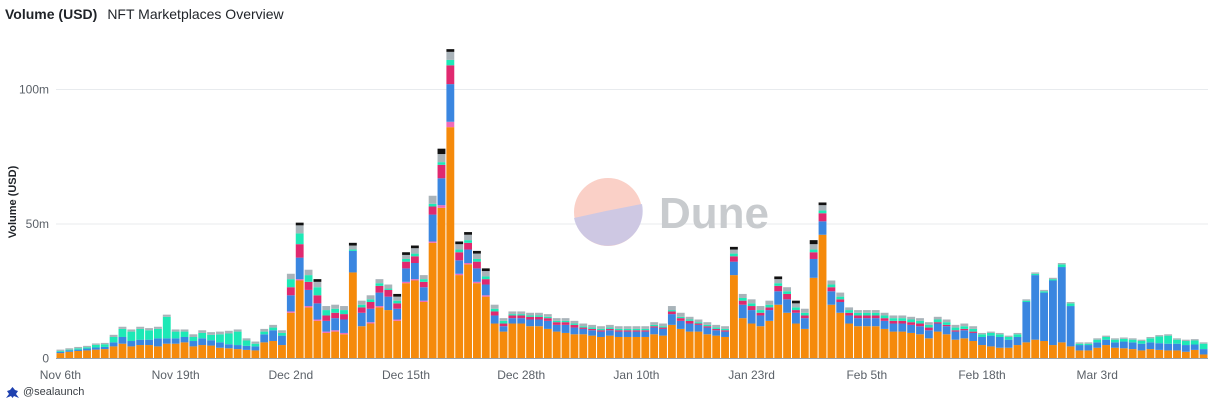 The width and height of the screenshot is (1214, 402). What do you see at coordinates (981, 375) in the screenshot?
I see `x-tick-label: Feb 18th` at bounding box center [981, 375].